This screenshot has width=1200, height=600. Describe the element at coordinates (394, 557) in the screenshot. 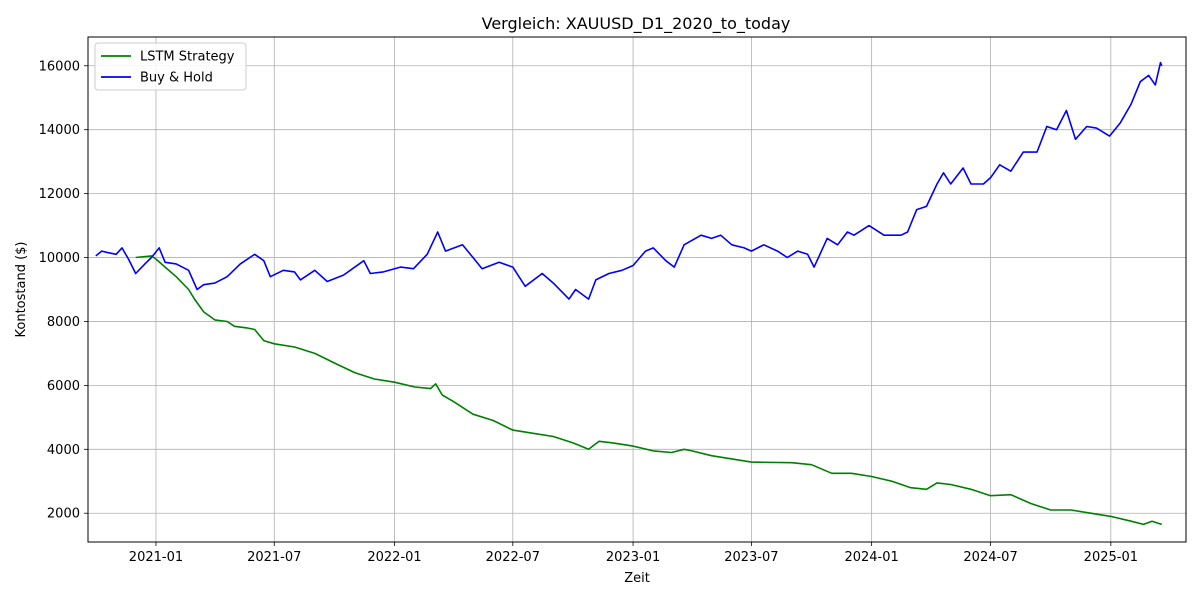

I see `x-tick-label: 2022-01` at that location.